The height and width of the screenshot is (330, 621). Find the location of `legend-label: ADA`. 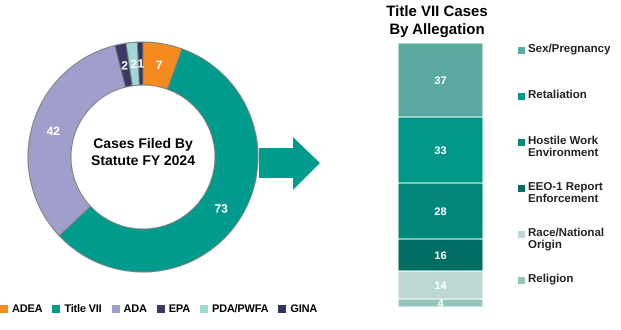

legend-label: ADA is located at coordinates (135, 309).